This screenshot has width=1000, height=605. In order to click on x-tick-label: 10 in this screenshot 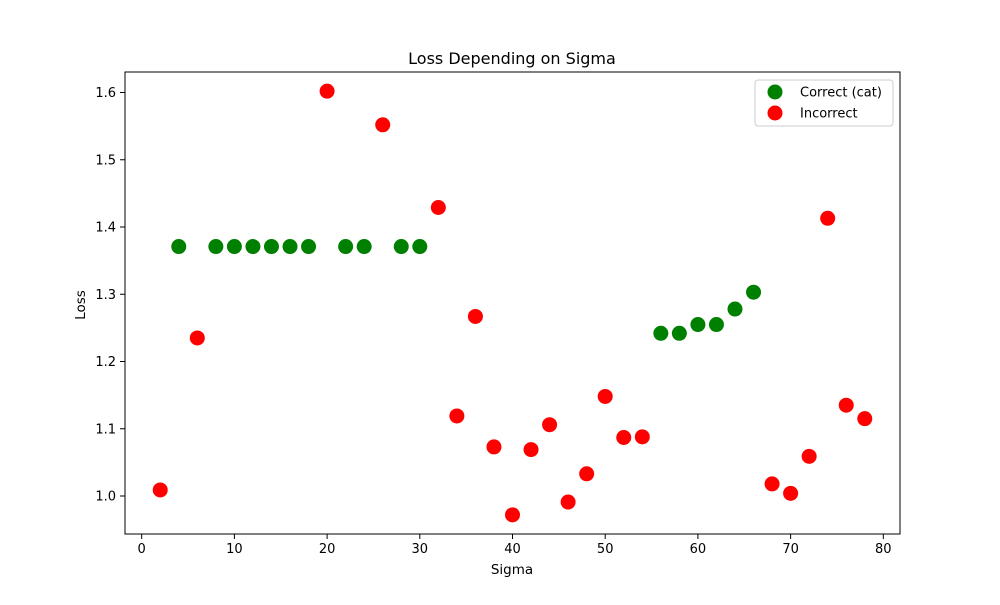, I will do `click(234, 549)`.